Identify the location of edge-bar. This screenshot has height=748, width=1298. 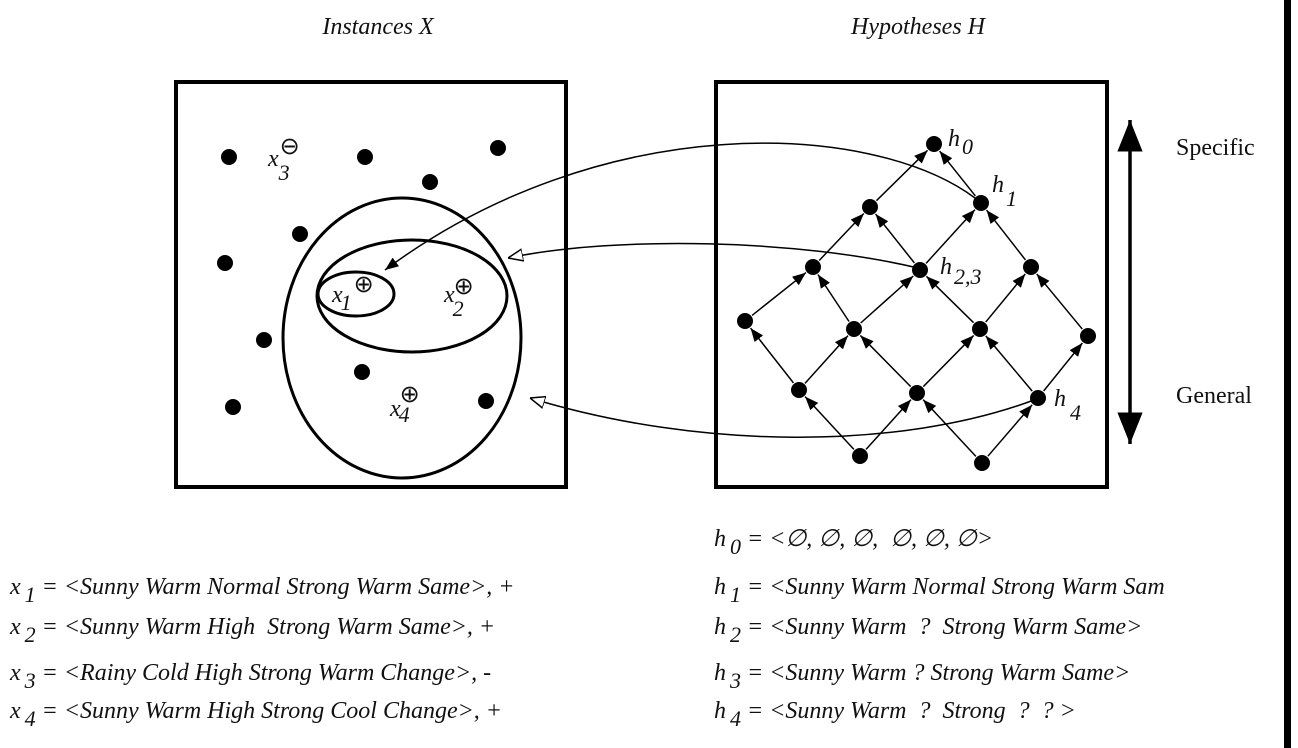
(1287, 374).